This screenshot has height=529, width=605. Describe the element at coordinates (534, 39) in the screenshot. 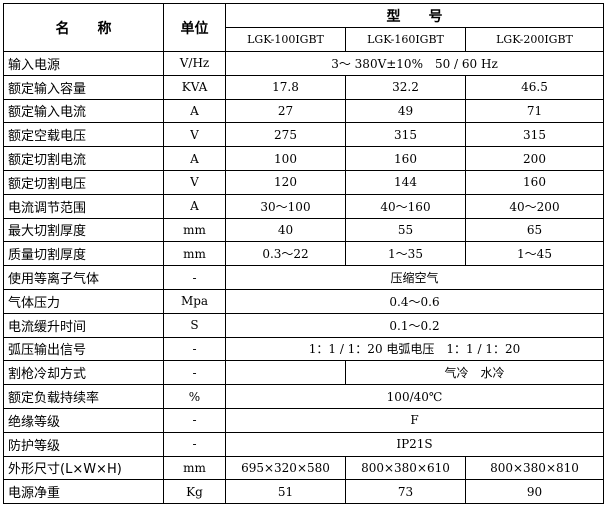

I see `model-3: LGK-200IGBT` at that location.